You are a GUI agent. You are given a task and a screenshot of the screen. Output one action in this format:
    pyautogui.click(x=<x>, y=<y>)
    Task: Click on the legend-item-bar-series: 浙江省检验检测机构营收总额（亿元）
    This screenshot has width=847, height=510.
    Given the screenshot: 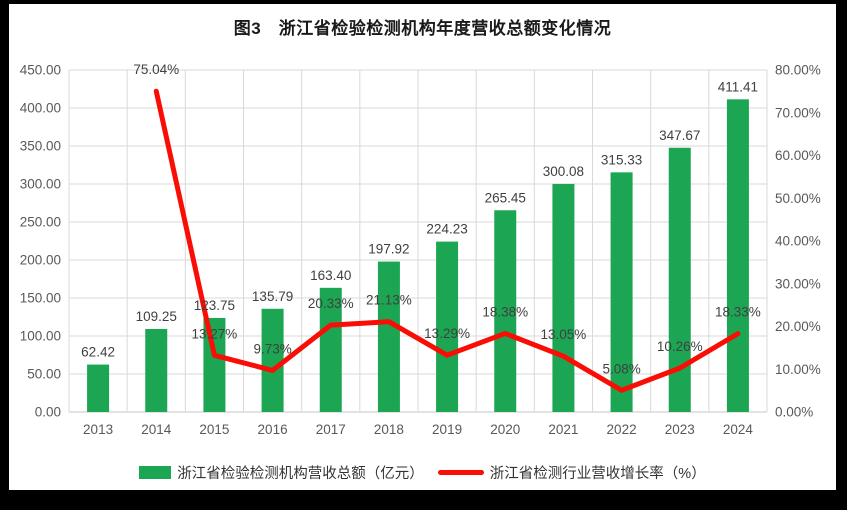 What is the action you would take?
    pyautogui.click(x=281, y=472)
    